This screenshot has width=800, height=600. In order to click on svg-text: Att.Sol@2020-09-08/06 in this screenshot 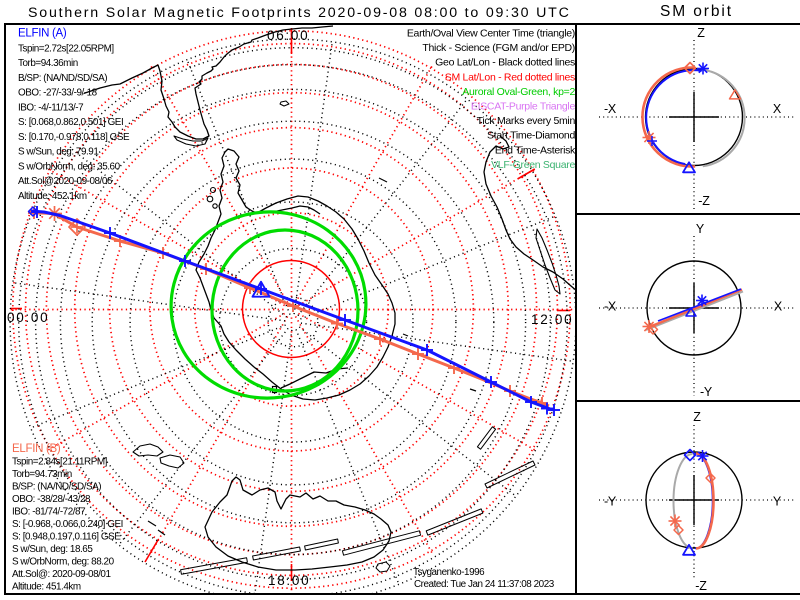, I will do `click(65, 181)`.